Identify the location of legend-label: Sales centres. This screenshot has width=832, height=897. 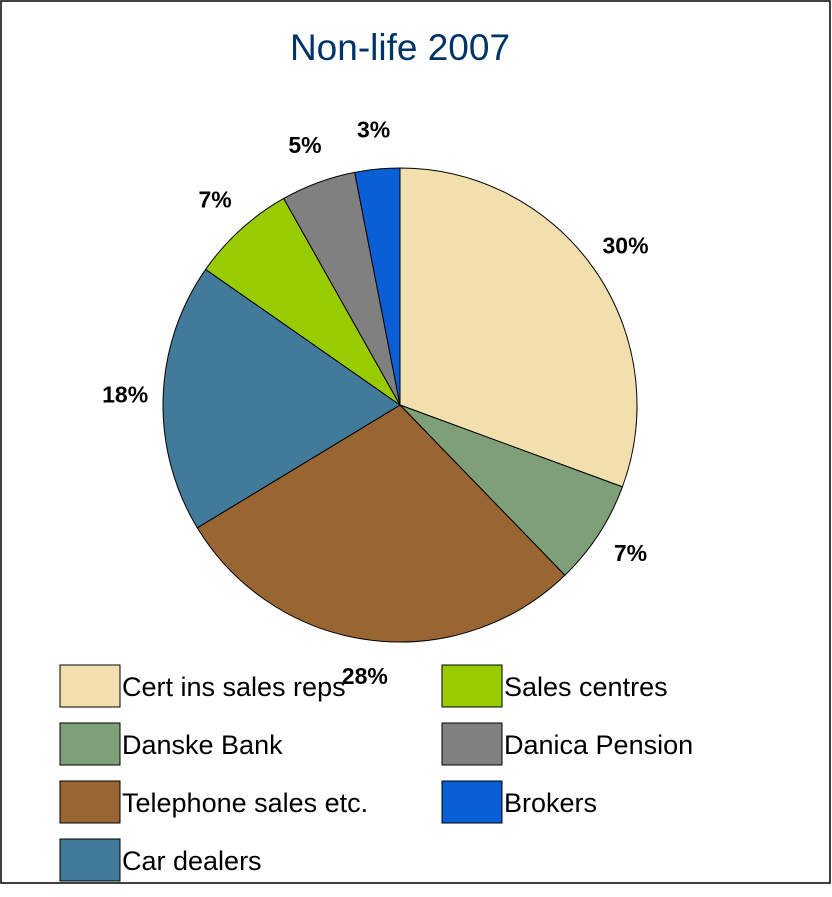
(586, 687).